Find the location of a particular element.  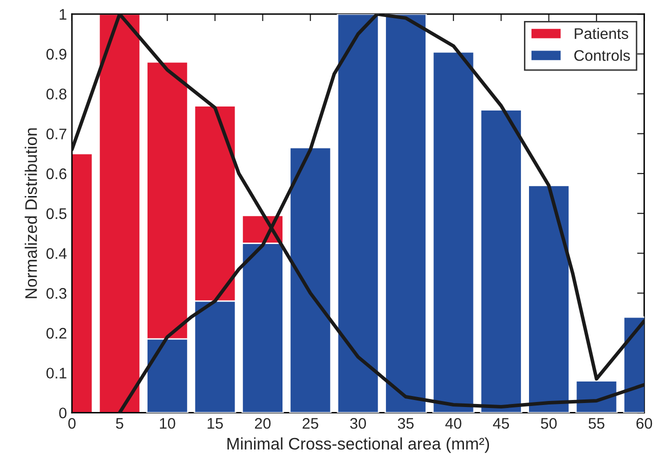

x-tick-label: 55 is located at coordinates (596, 423).